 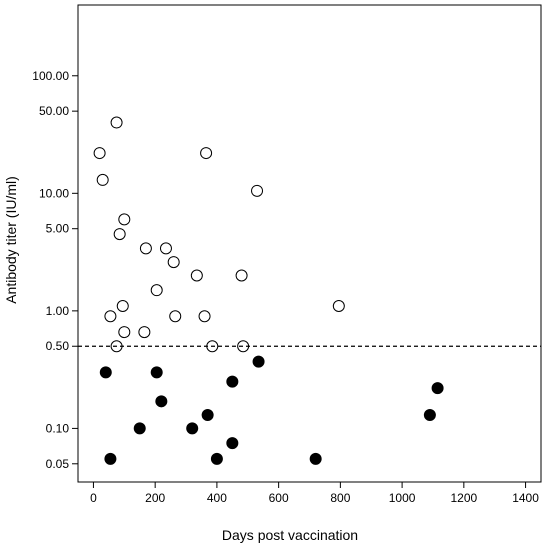 I want to click on y-tick-label: 5.00, so click(x=58, y=229).